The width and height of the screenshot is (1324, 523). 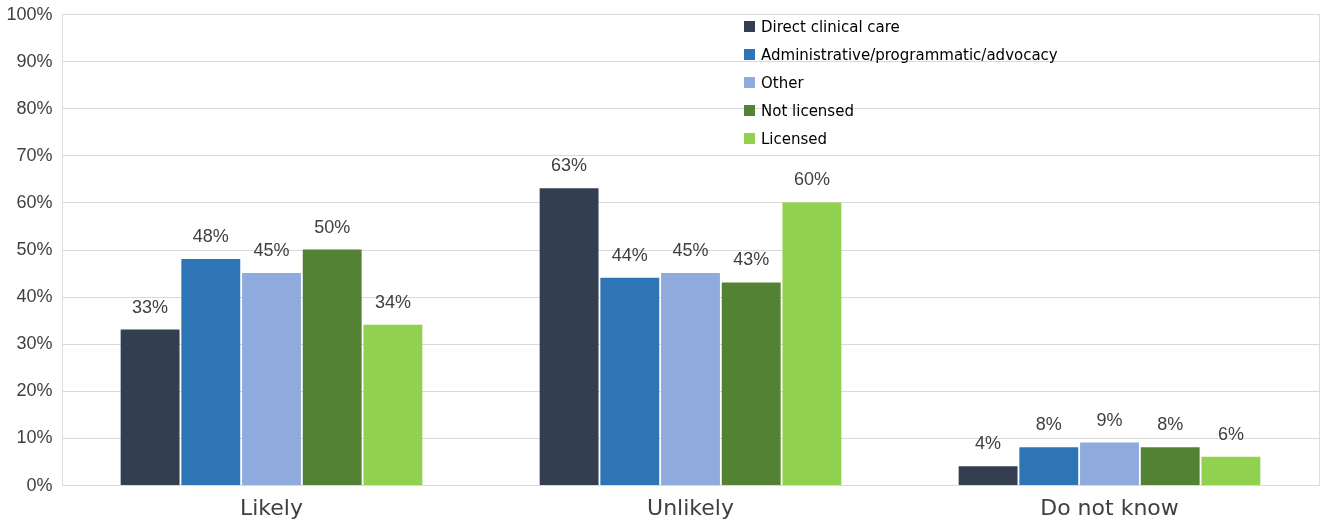 I want to click on y-tick-label: 10%, so click(x=34, y=437).